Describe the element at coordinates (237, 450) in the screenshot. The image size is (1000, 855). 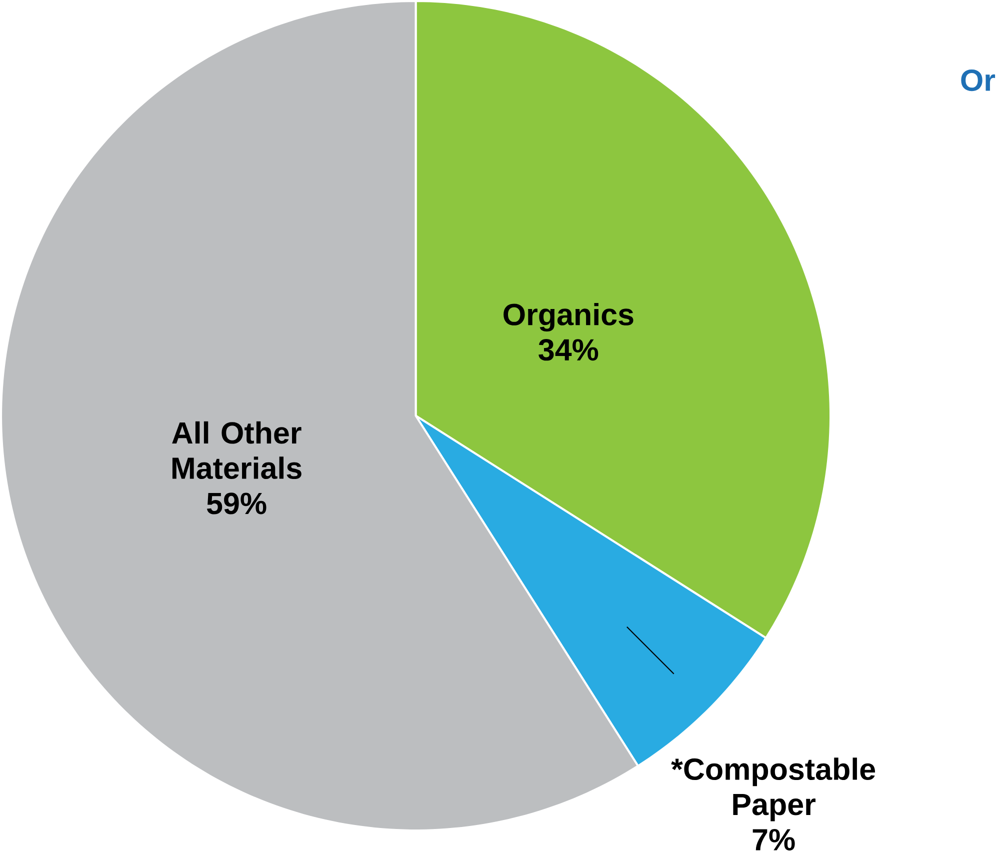
I see `slice-label: All Other Materials` at that location.